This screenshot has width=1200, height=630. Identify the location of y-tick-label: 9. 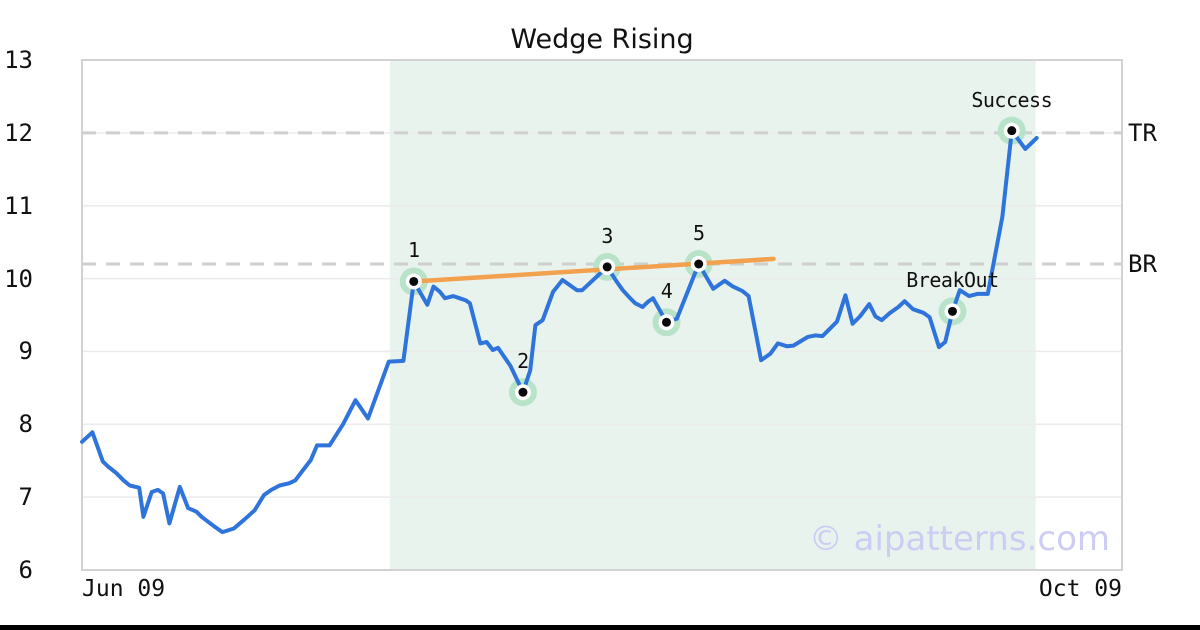
(25, 351).